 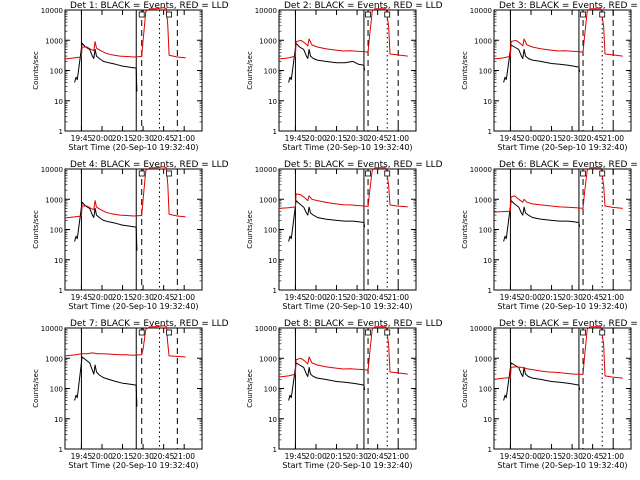 What do you see at coordinates (569, 6) in the screenshot?
I see `panel-title: Det 3: BLACK = Events, RED = LLD` at bounding box center [569, 6].